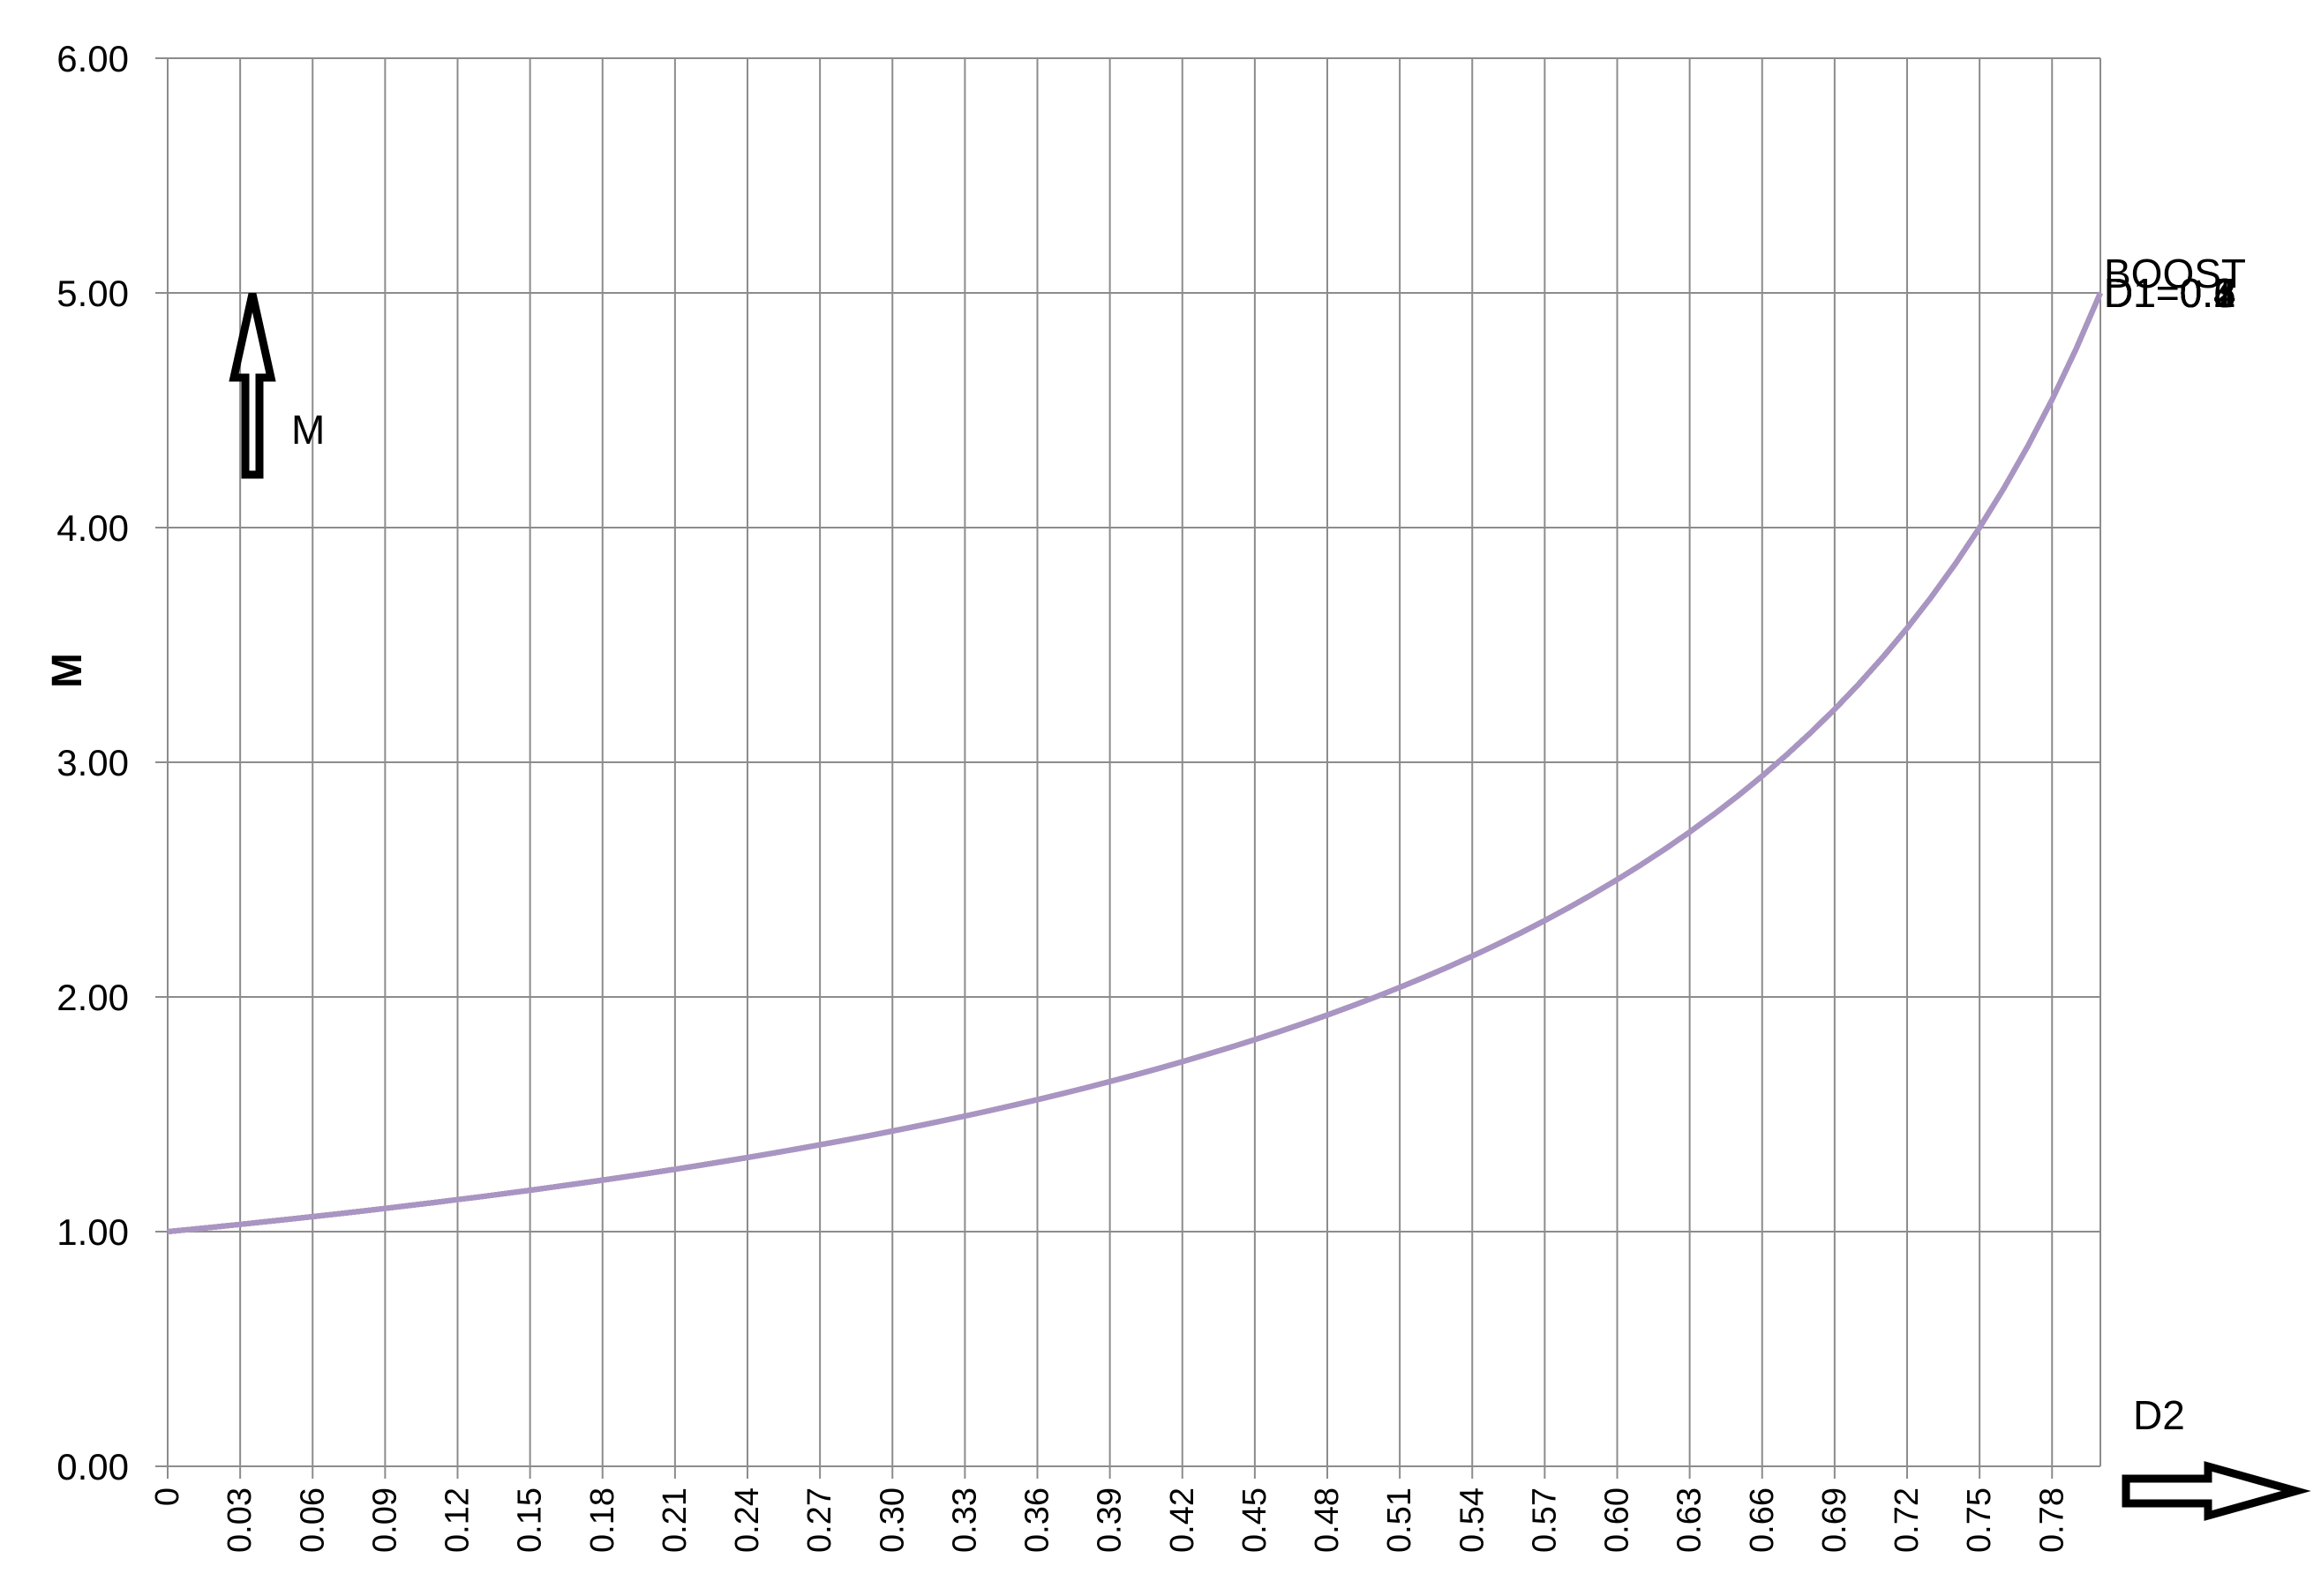 Image resolution: width=2321 pixels, height=1596 pixels. Describe the element at coordinates (530, 1520) in the screenshot. I see `x-tick-label: 0.15` at that location.